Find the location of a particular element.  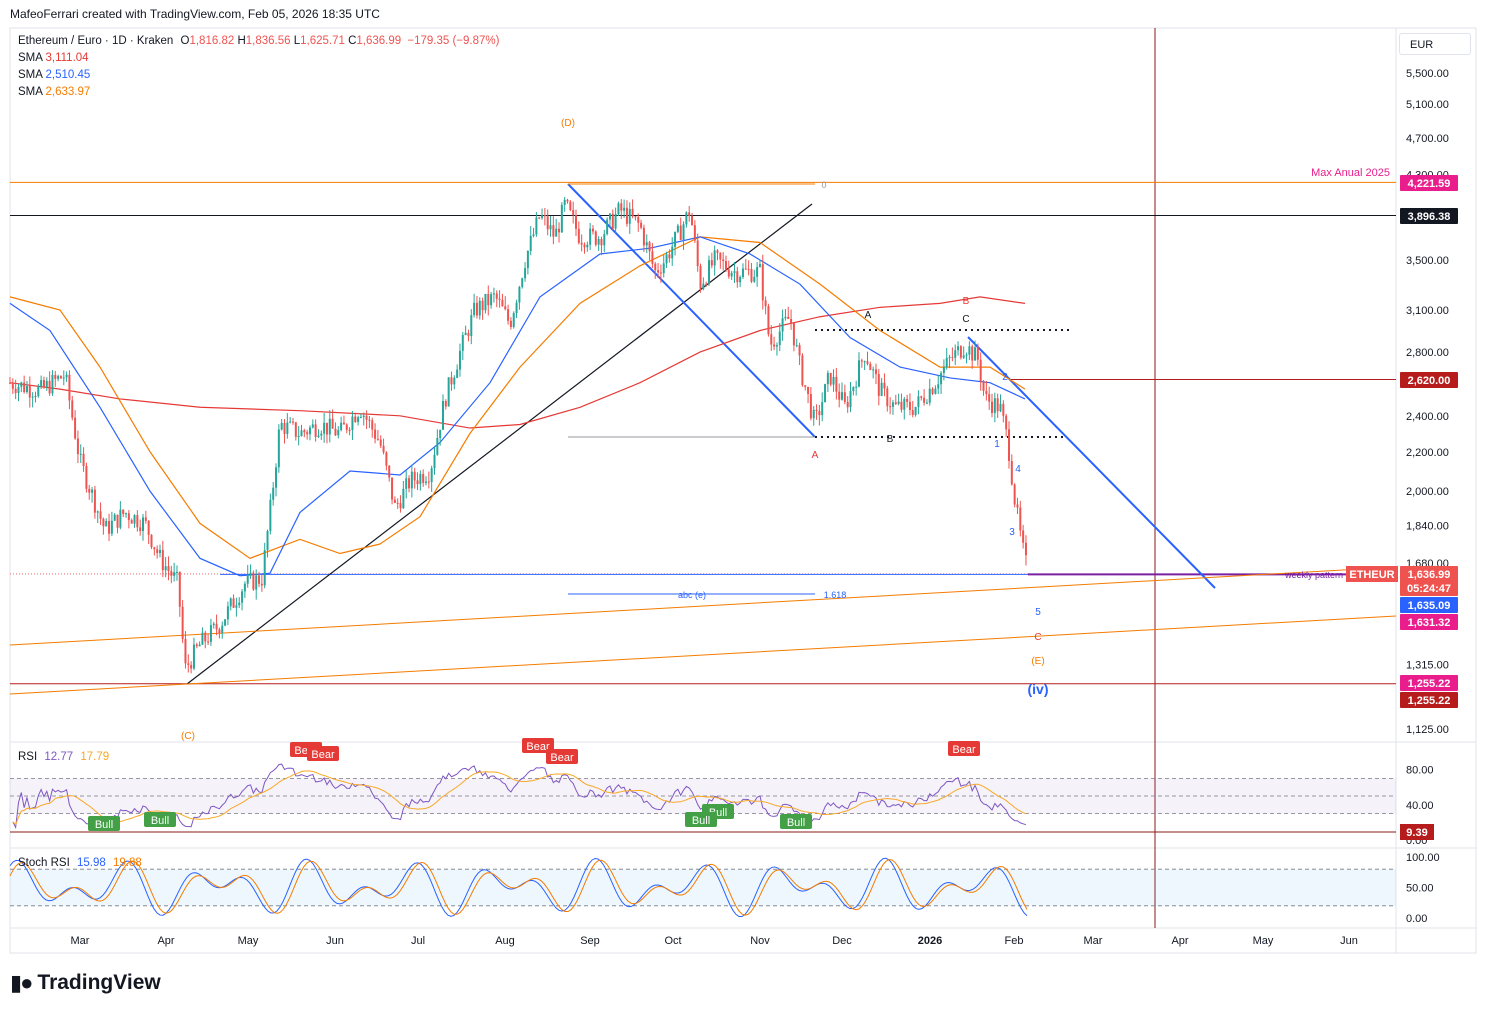

price-tag-label: 1,636.99 is located at coordinates (1429, 575).